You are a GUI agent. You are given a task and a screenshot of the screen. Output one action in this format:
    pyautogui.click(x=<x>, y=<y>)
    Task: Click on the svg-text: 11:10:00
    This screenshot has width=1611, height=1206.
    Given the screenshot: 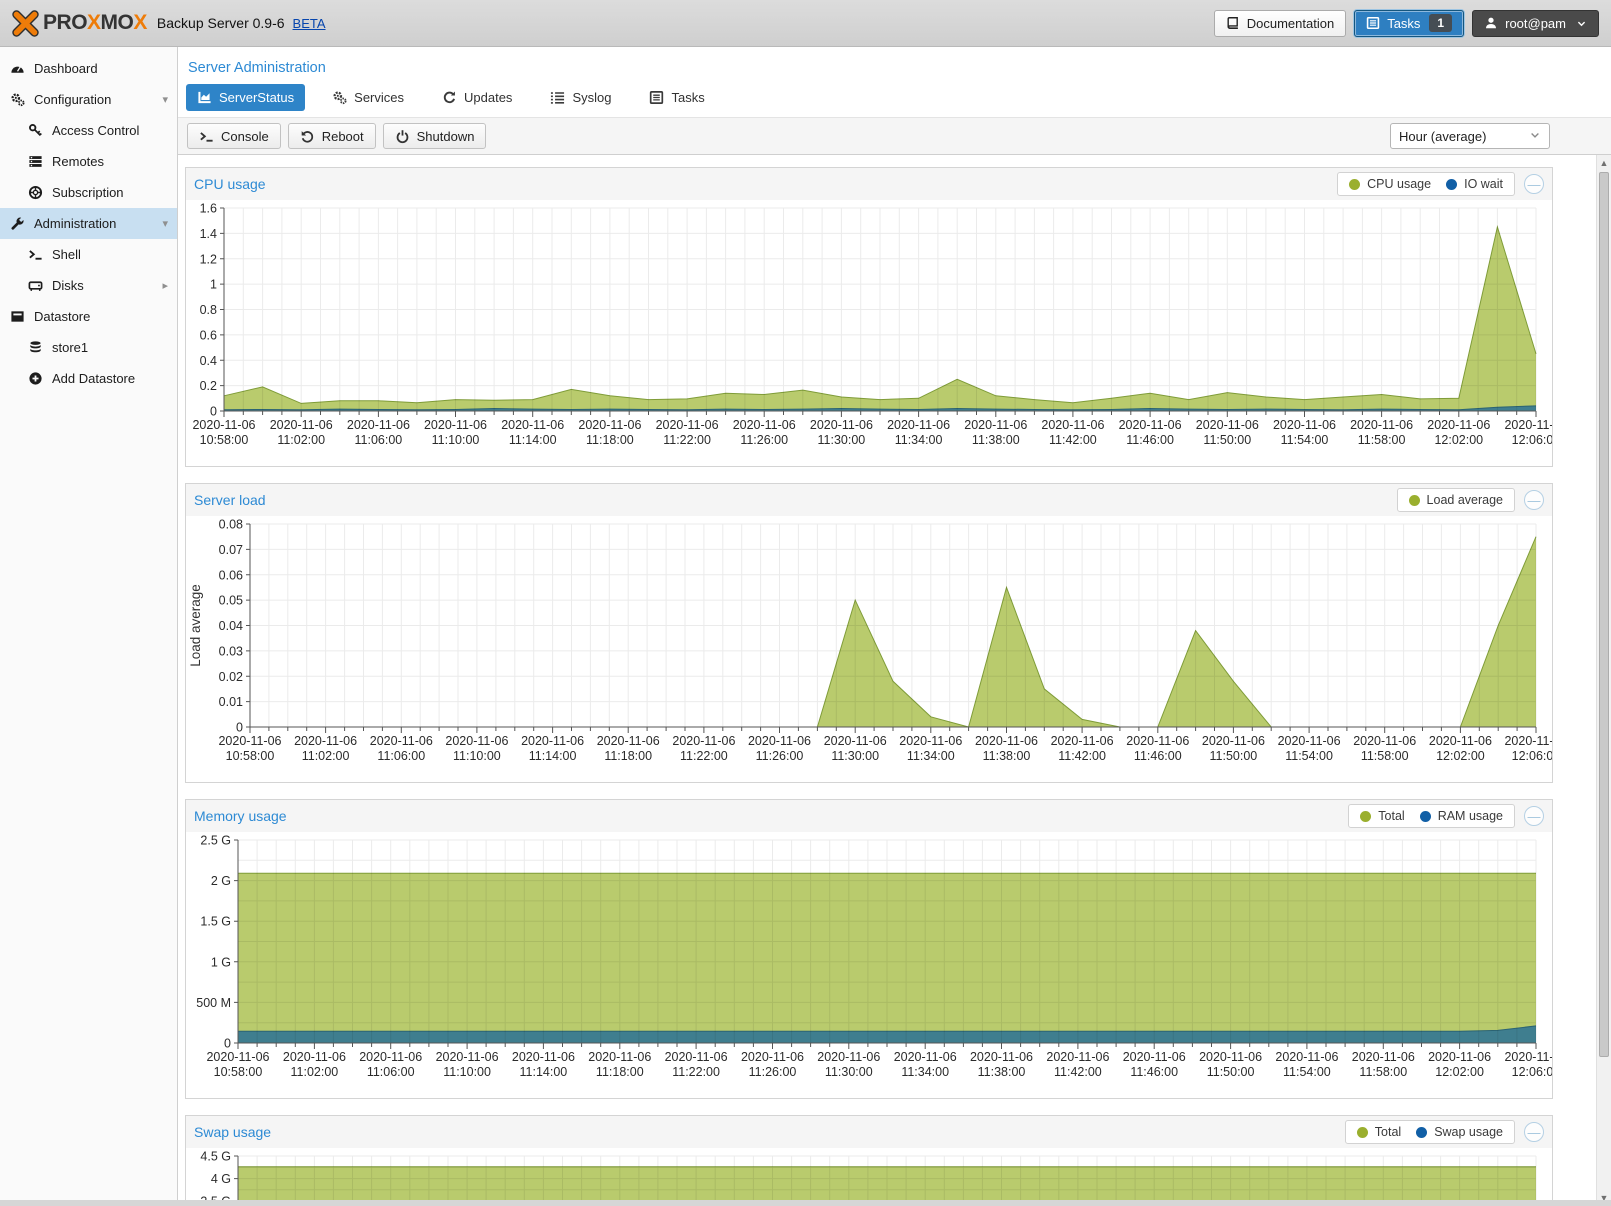 What is the action you would take?
    pyautogui.click(x=456, y=440)
    